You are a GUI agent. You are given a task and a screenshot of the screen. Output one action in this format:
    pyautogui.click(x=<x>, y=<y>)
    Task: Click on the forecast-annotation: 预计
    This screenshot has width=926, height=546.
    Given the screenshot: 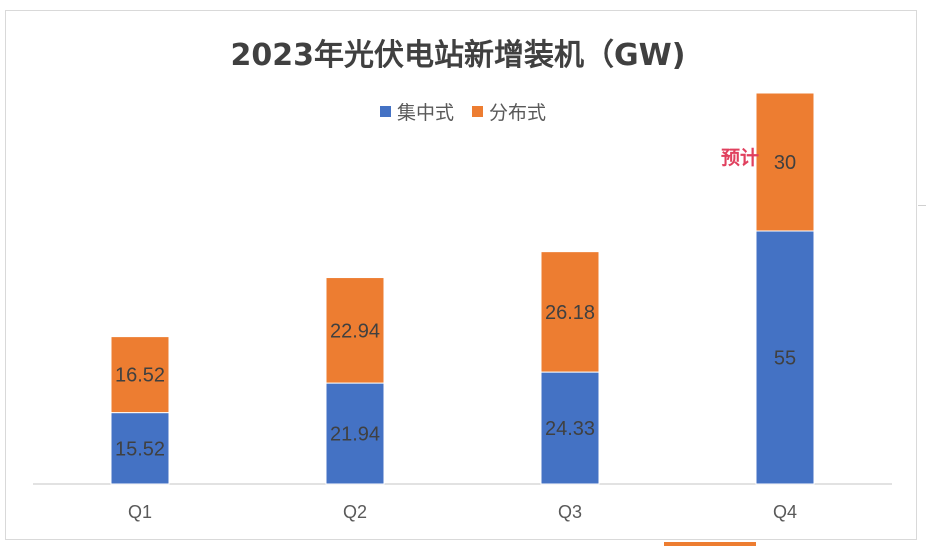 What is the action you would take?
    pyautogui.click(x=739, y=158)
    